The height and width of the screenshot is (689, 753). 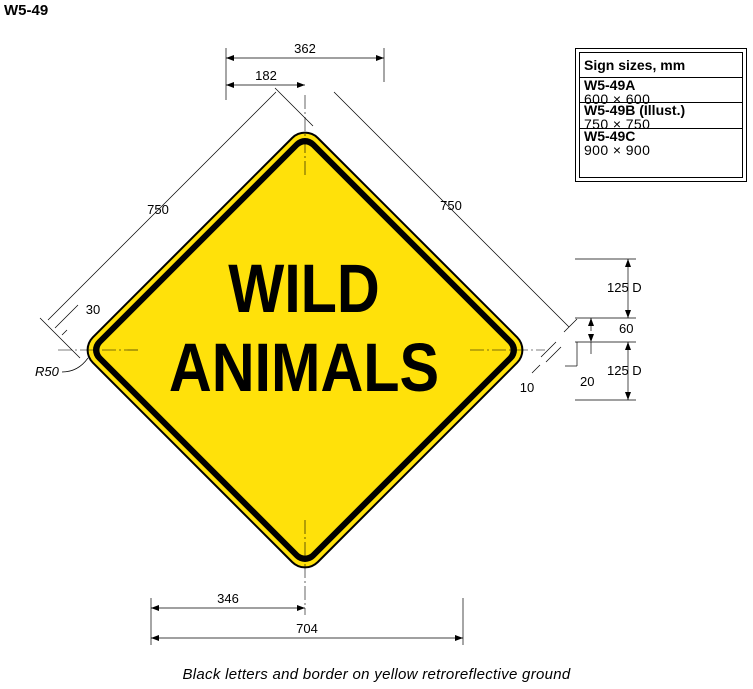 What do you see at coordinates (158, 209) in the screenshot?
I see `dim-side-left: 750` at bounding box center [158, 209].